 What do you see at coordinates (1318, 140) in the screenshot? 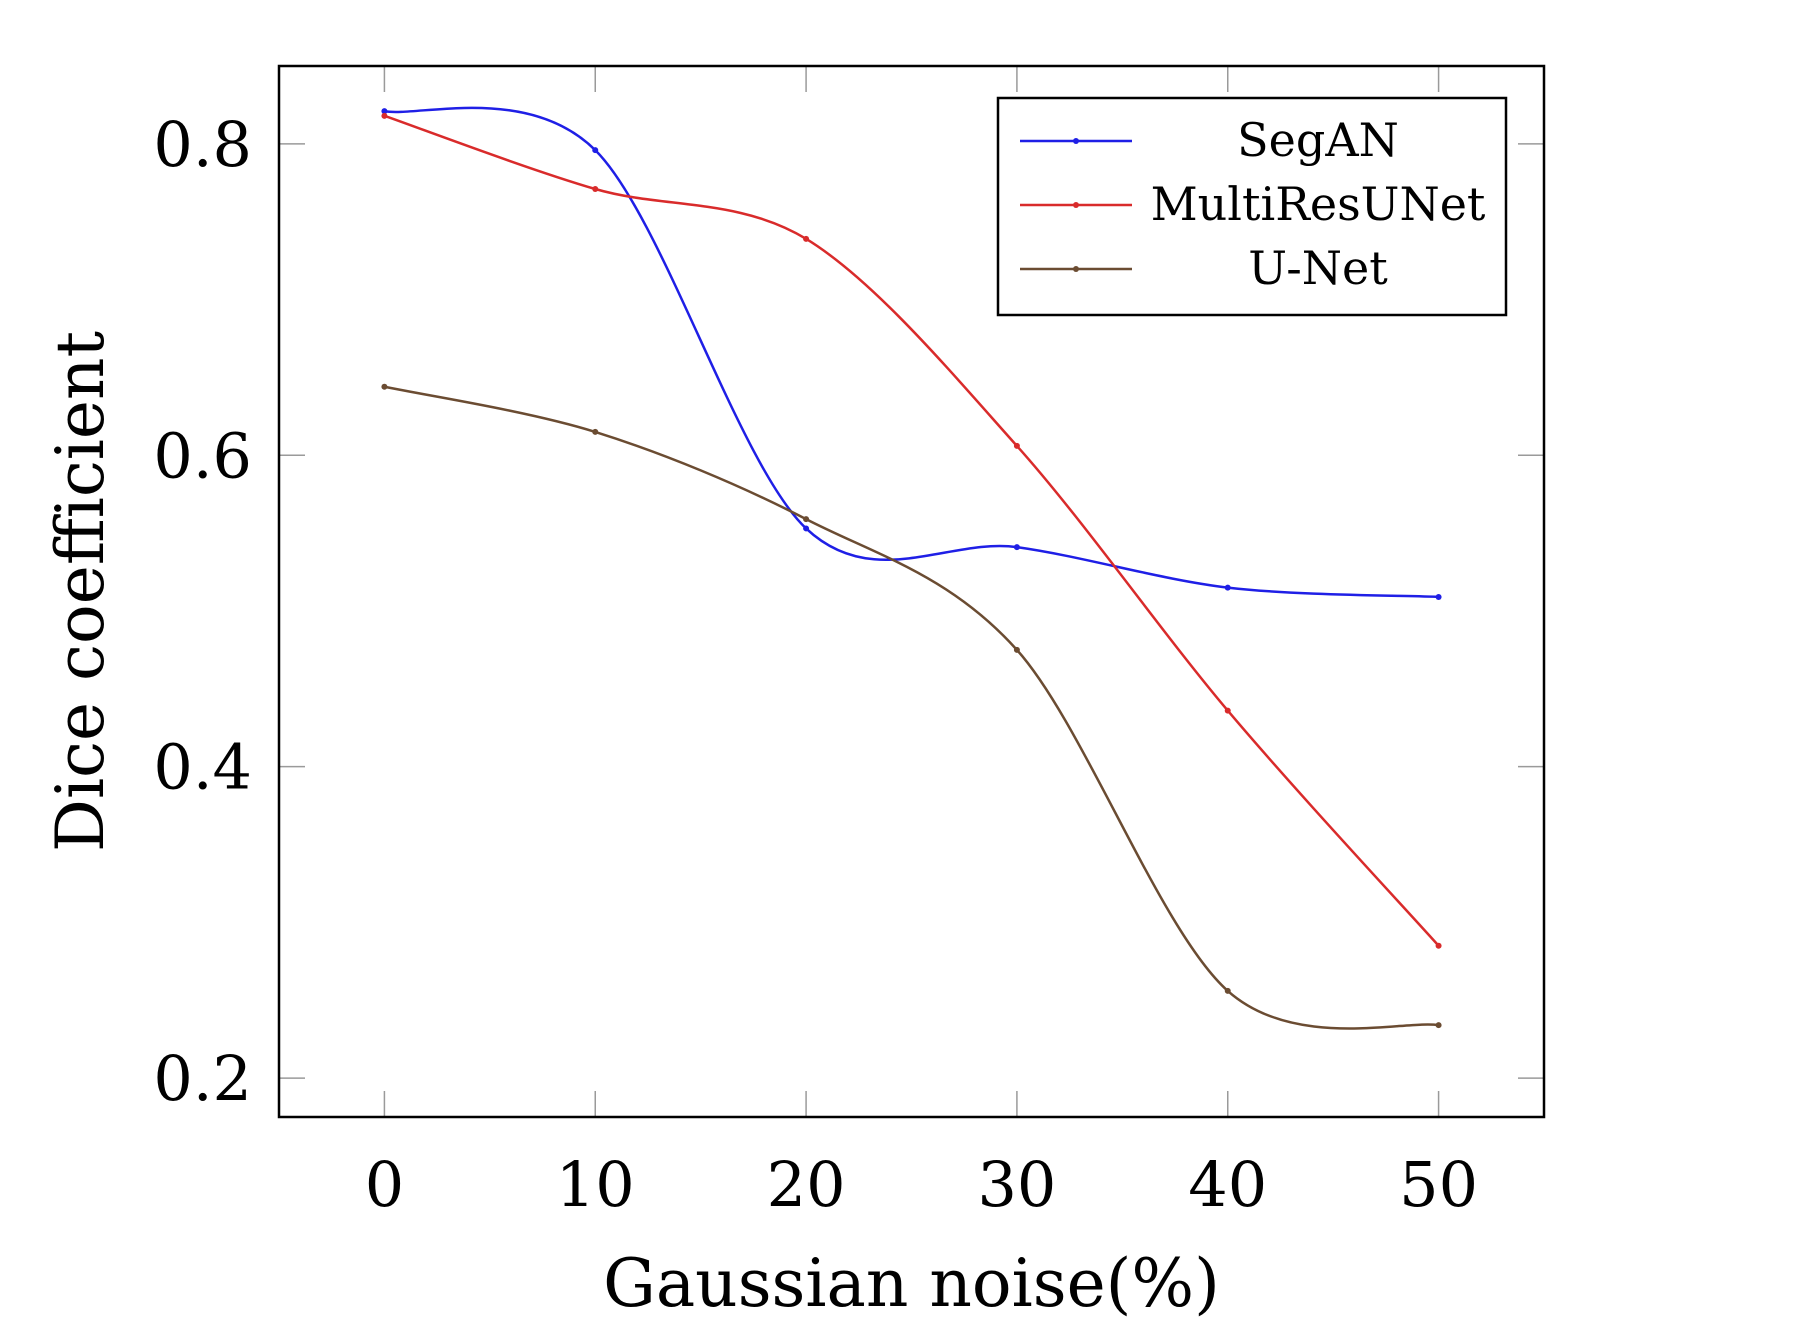
I see `legend-label-segan: SegAN` at bounding box center [1318, 140].